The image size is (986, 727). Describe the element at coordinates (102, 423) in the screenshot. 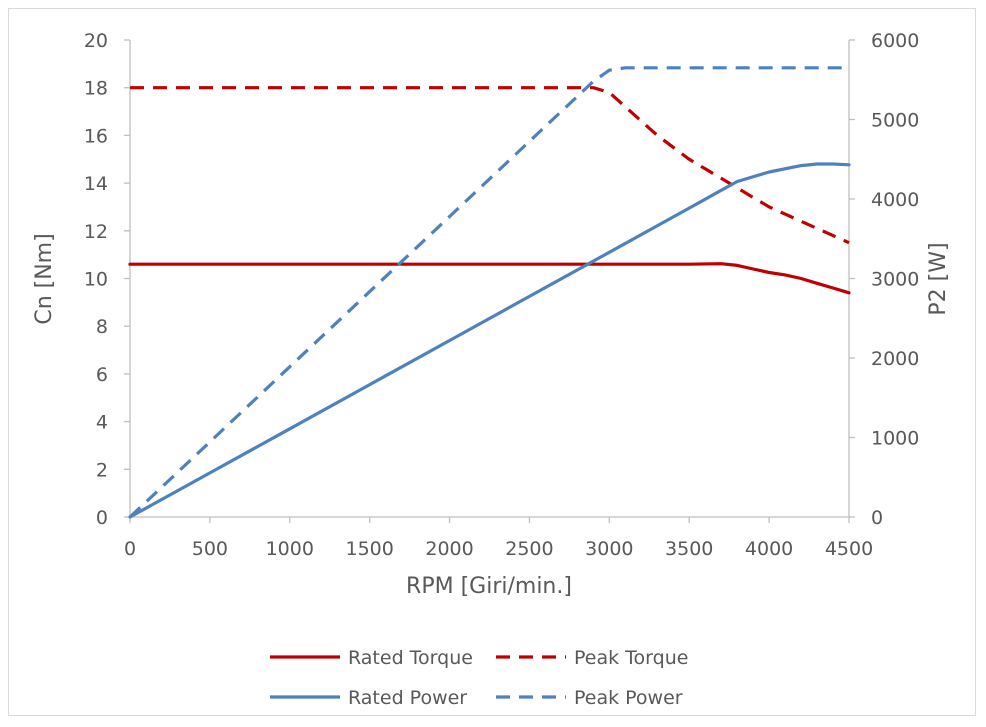

I see `y-left-tick-label: 4` at that location.